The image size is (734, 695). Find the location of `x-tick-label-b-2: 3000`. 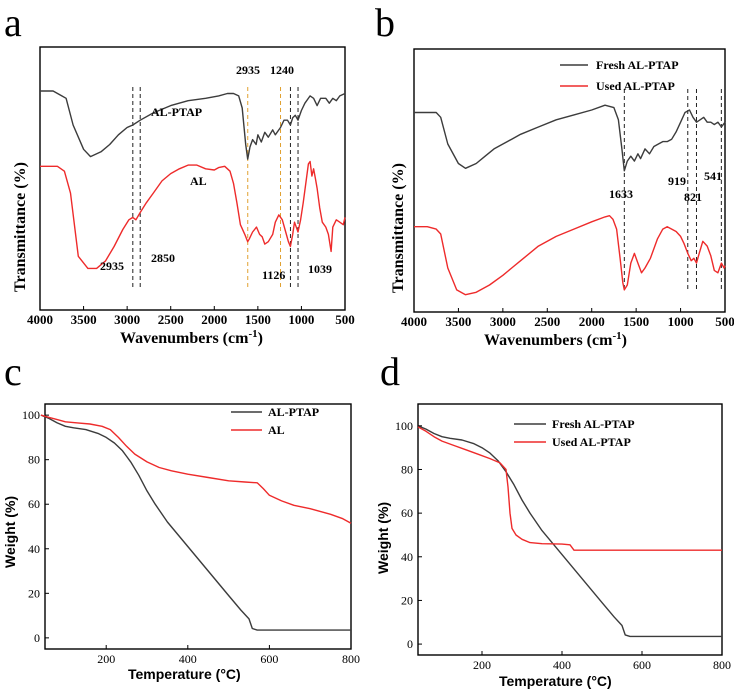

x-tick-label-b-2: 3000 is located at coordinates (503, 321).